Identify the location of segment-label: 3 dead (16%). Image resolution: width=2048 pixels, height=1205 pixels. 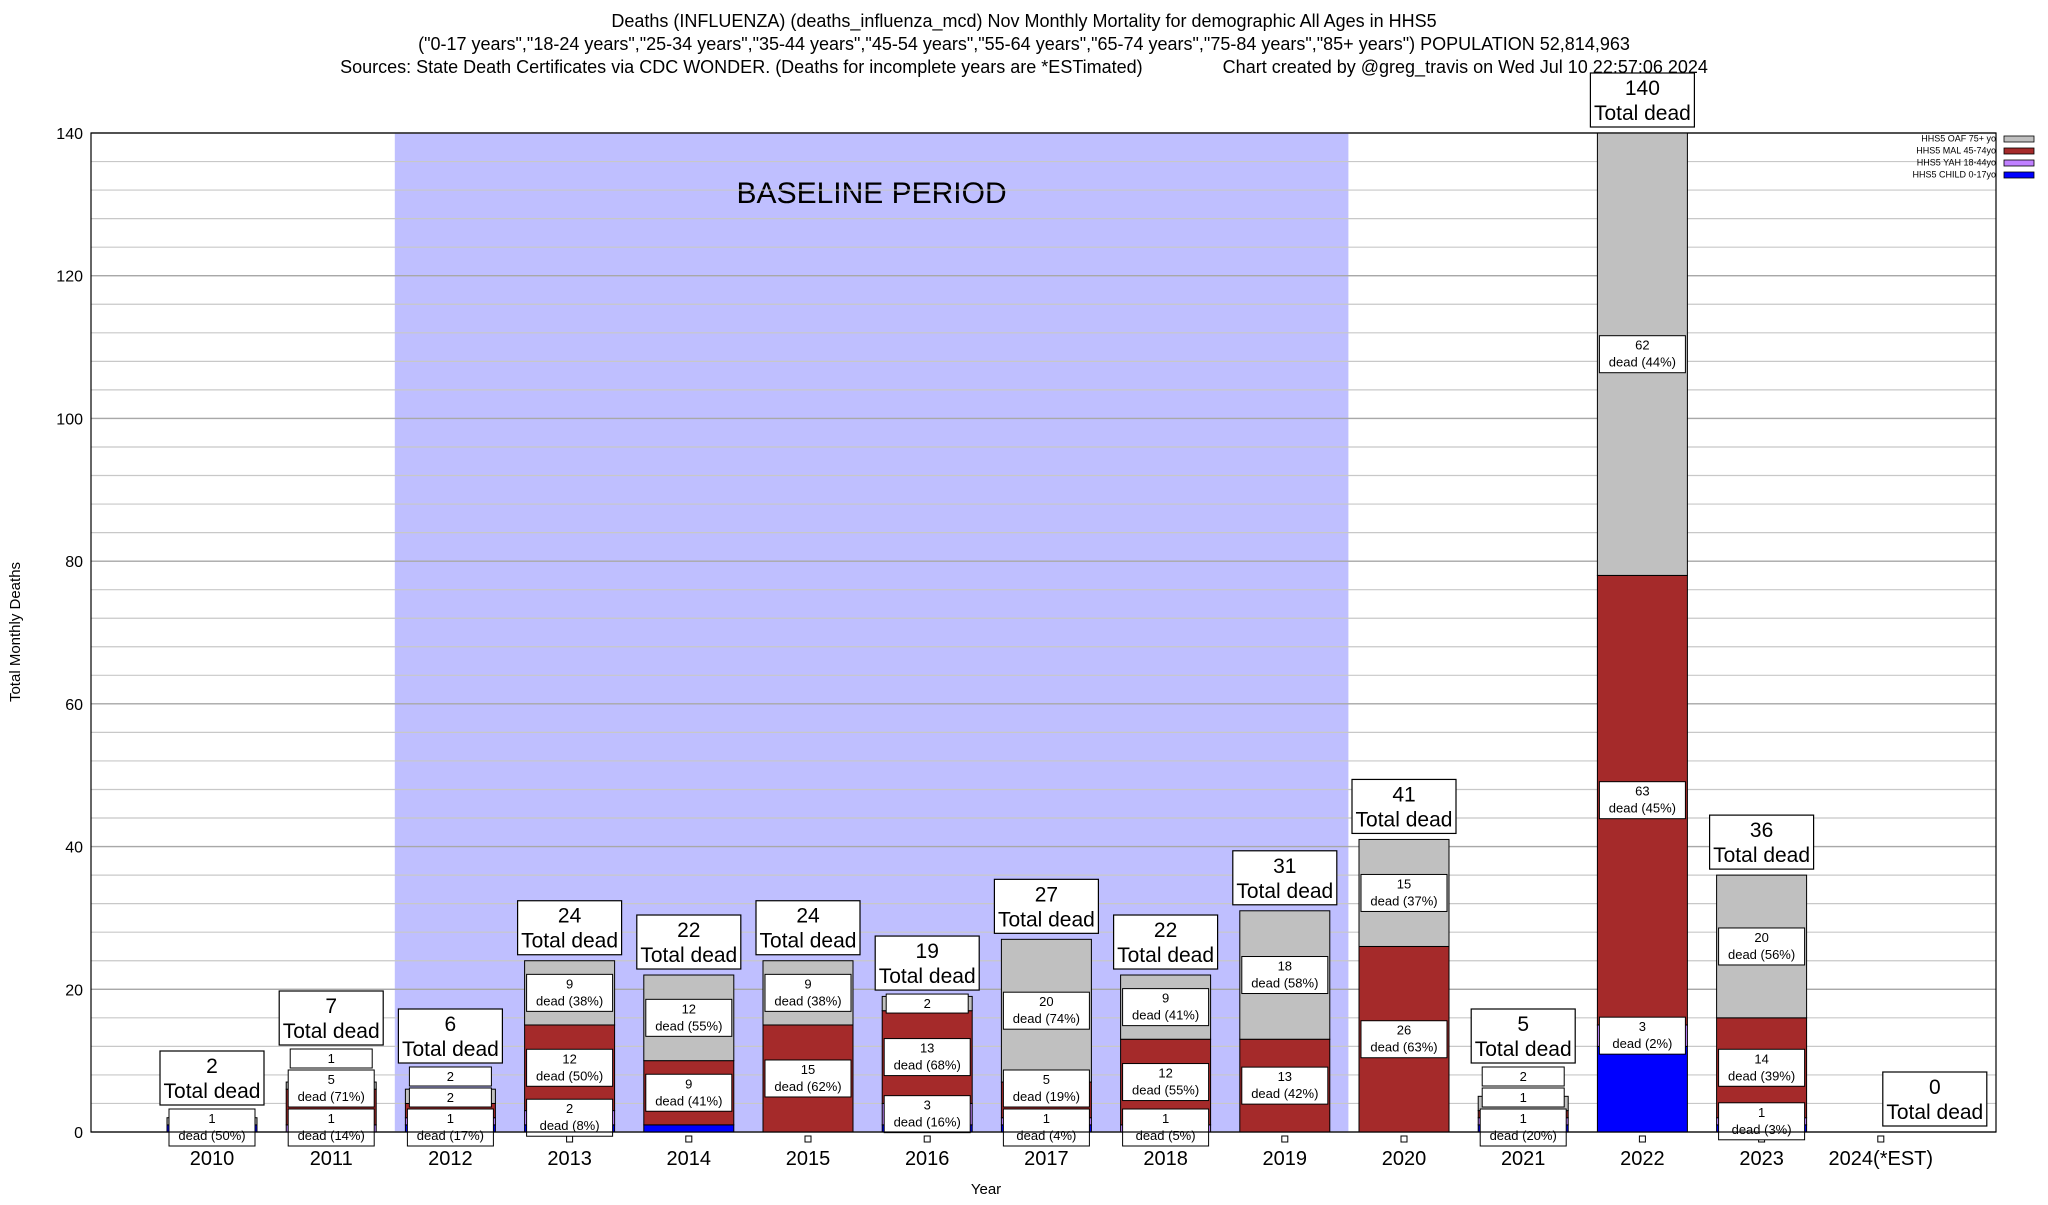
(927, 1114).